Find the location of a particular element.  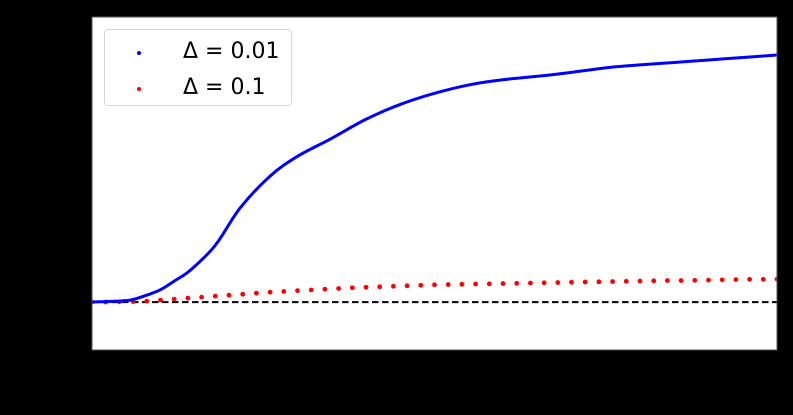

legend-item-delta-0.01: Δ = 0.01 is located at coordinates (198, 53).